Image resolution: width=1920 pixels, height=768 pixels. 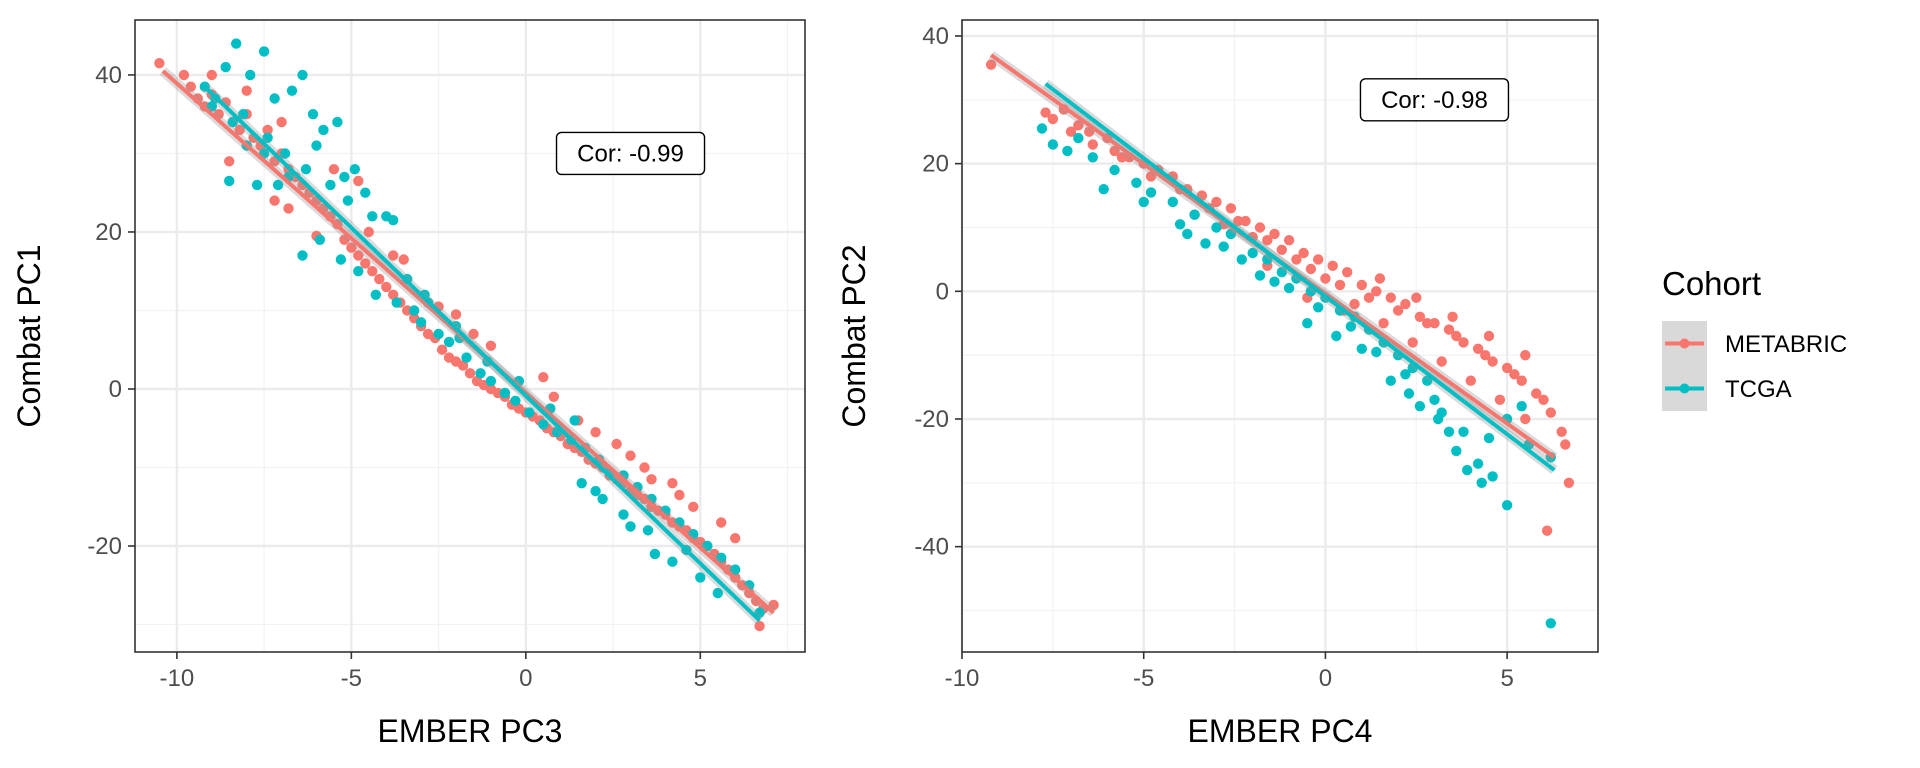 I want to click on legend-title: Cohort, so click(x=1711, y=283).